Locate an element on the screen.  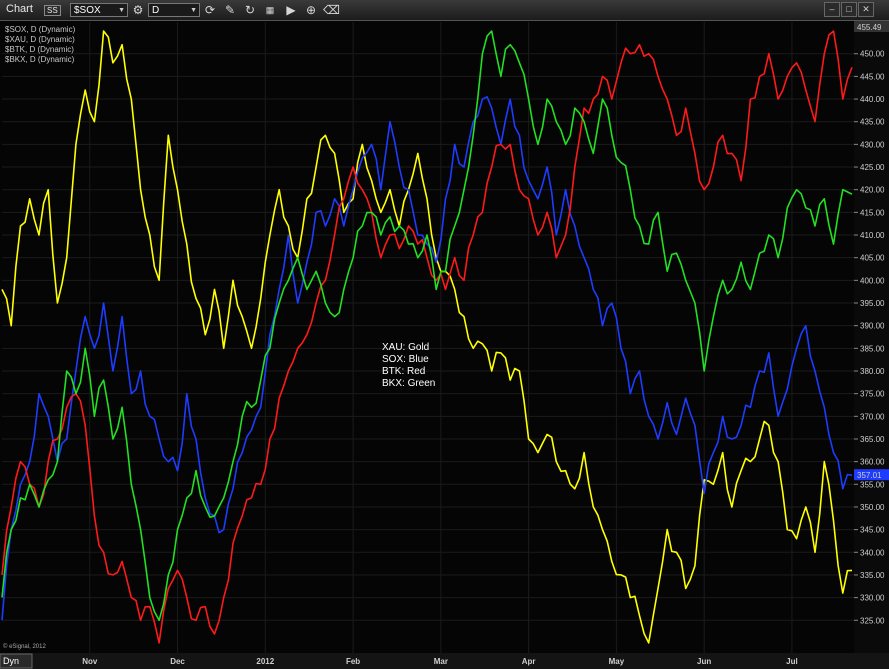
interval-combo: D ▼ is located at coordinates (174, 10).